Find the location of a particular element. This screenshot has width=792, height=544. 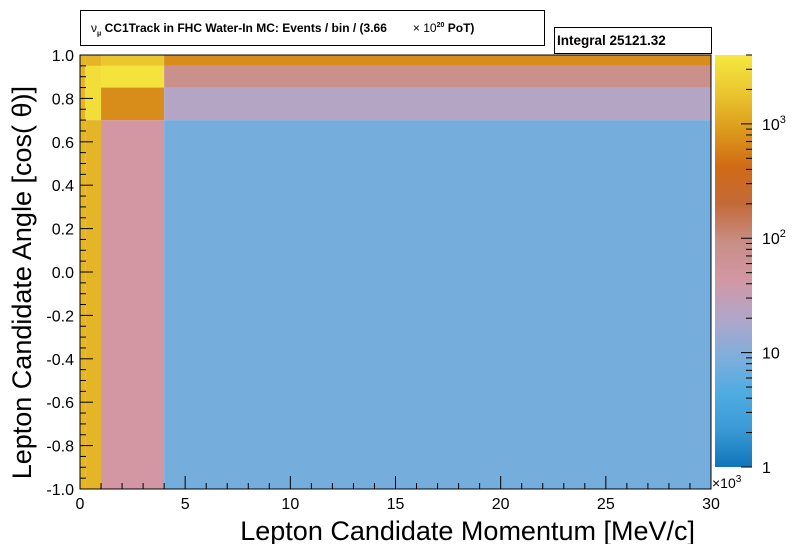

stats-box: Integral 25121.32 is located at coordinates (633, 40).